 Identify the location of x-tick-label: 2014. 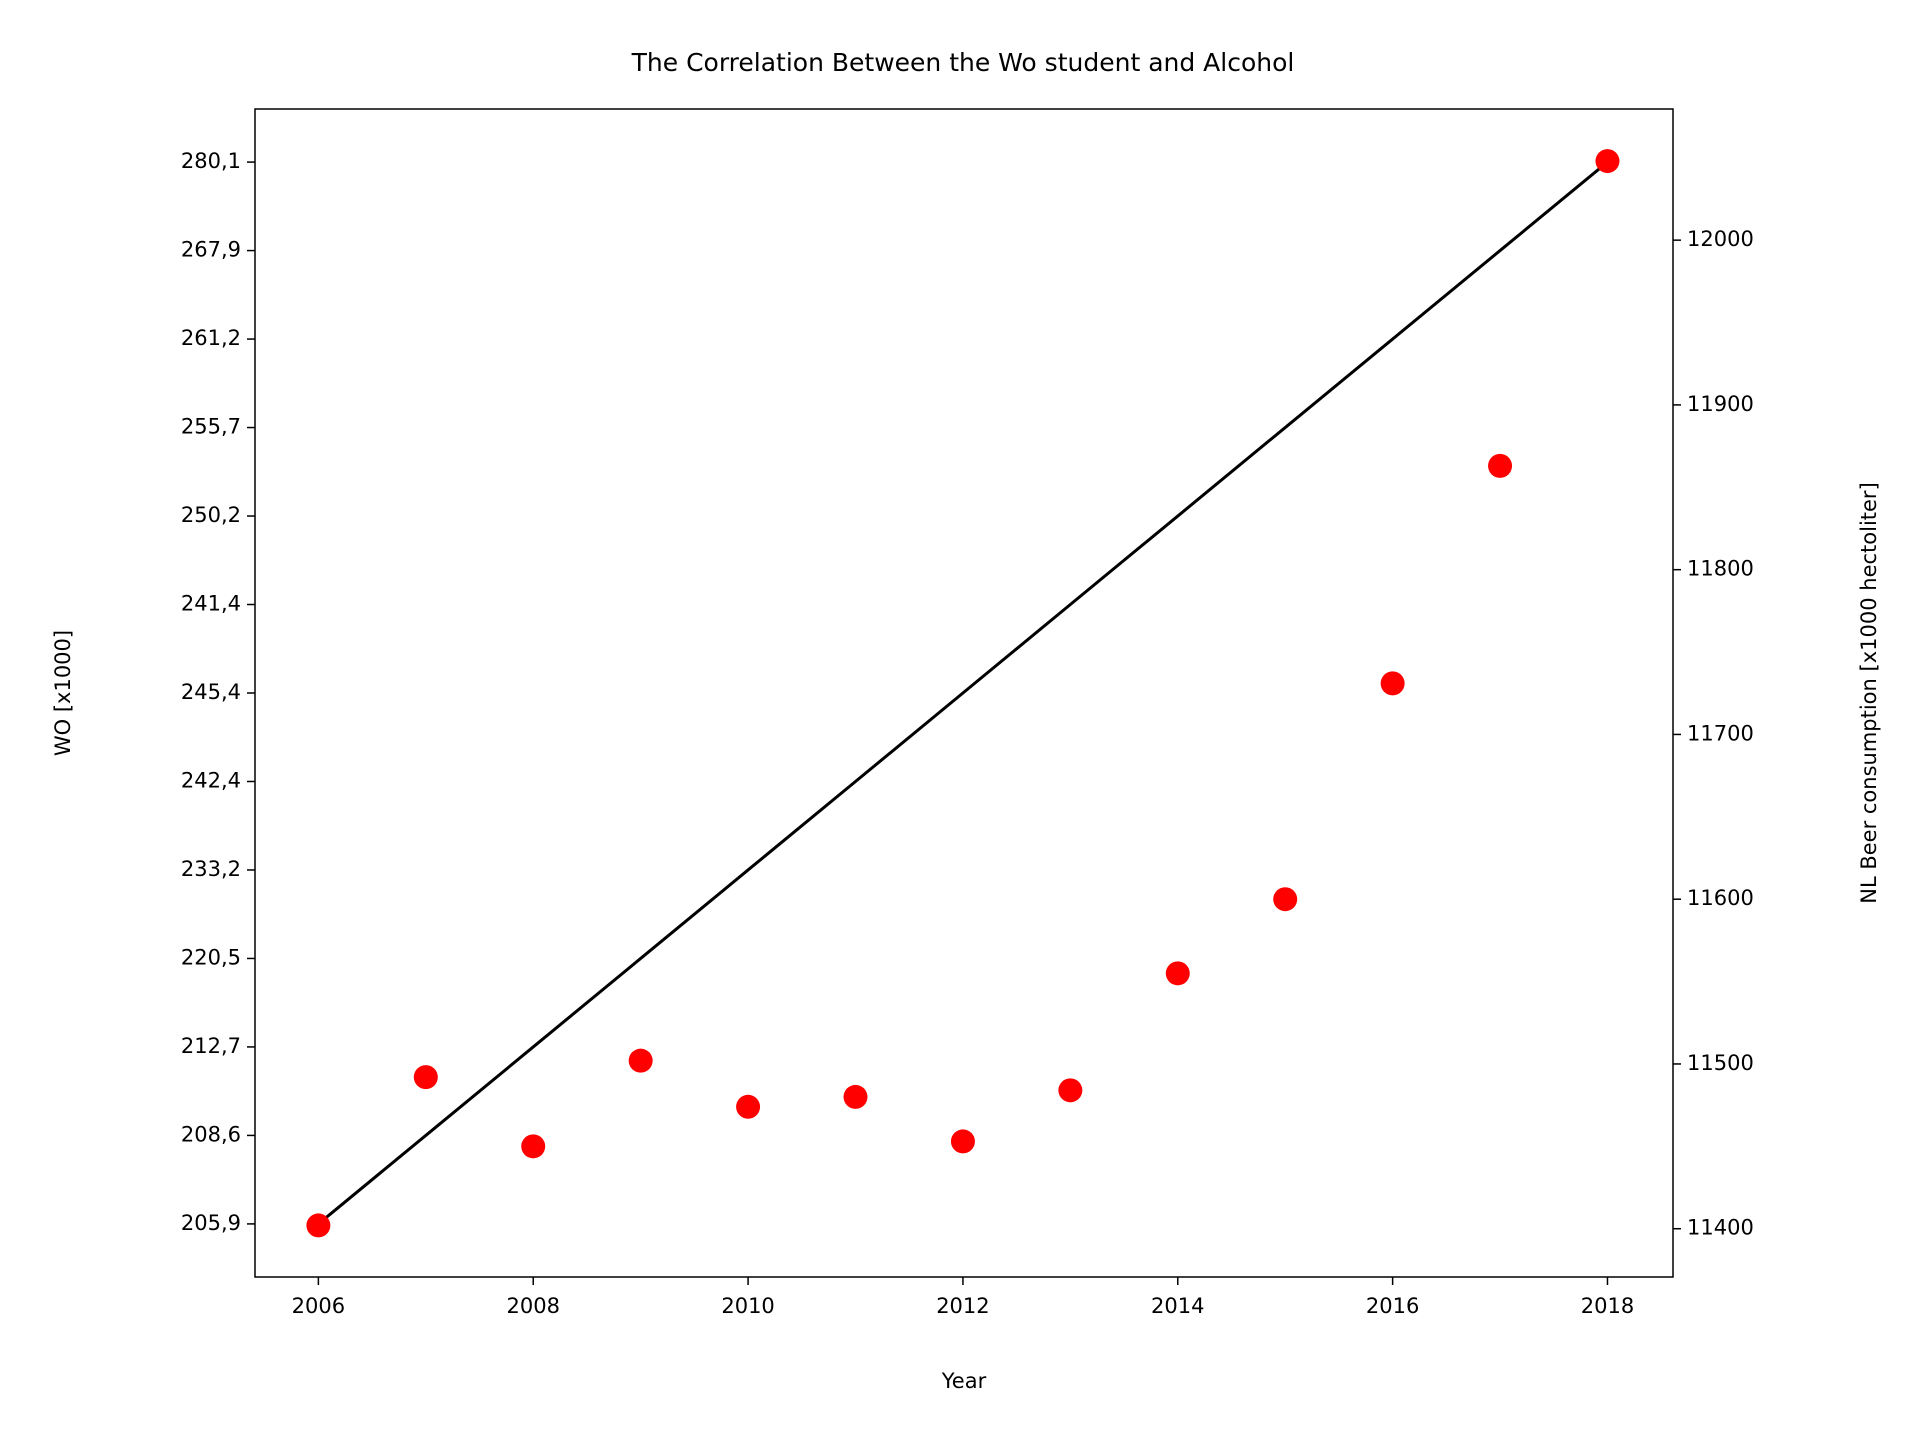
(1177, 1306).